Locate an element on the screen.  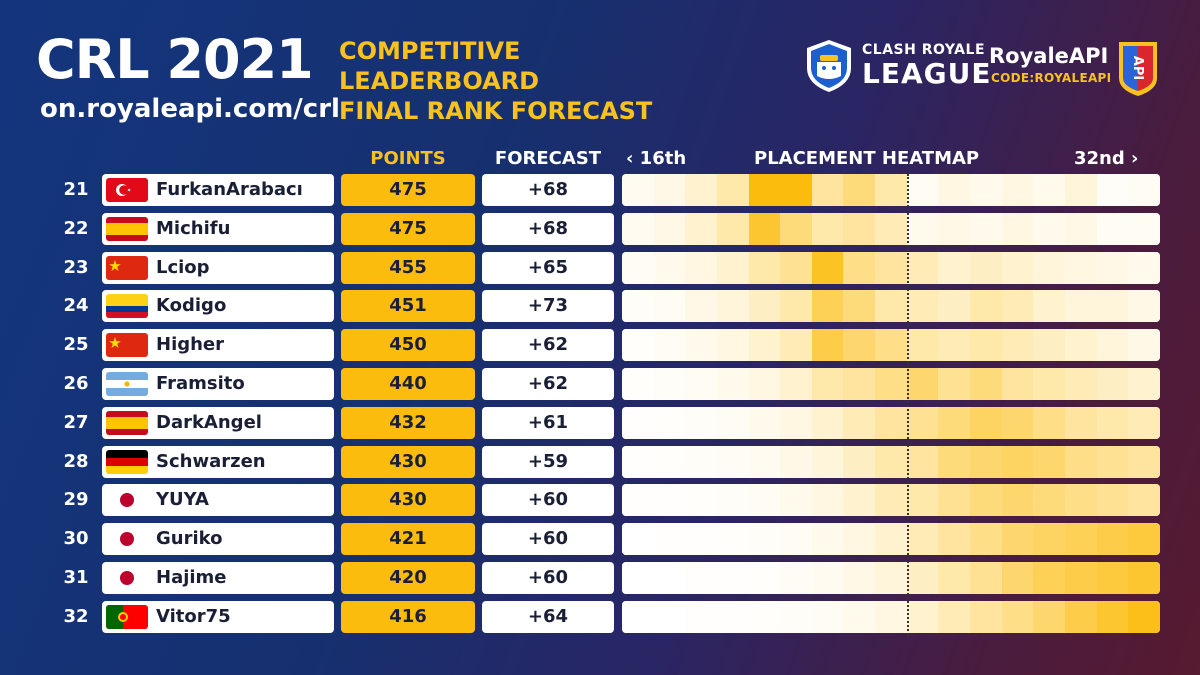
table-row: 25 Higher 450 +62 is located at coordinates (600, 345).